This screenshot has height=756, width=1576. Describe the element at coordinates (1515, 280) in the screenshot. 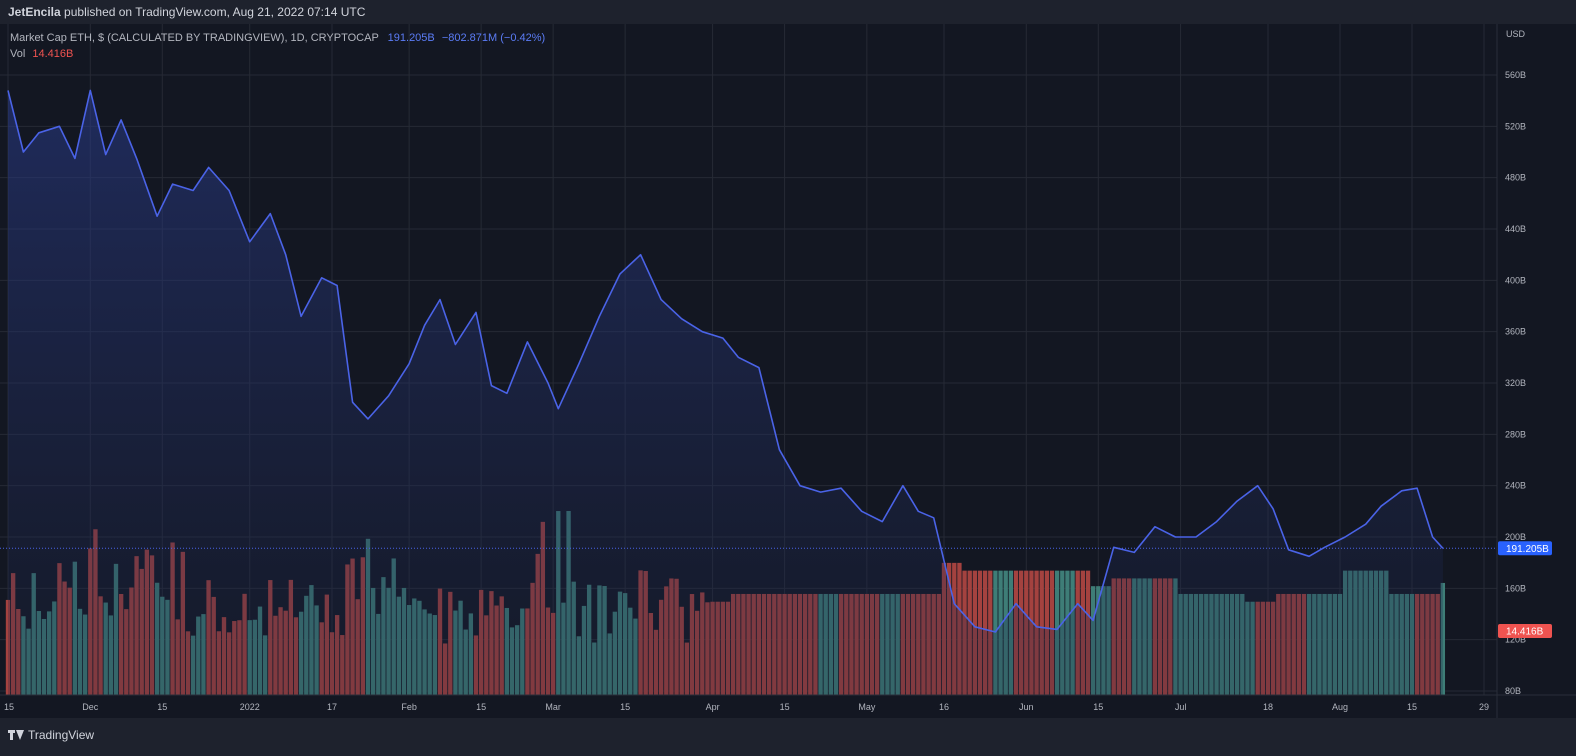

I see `y-tick-label: 400B` at that location.